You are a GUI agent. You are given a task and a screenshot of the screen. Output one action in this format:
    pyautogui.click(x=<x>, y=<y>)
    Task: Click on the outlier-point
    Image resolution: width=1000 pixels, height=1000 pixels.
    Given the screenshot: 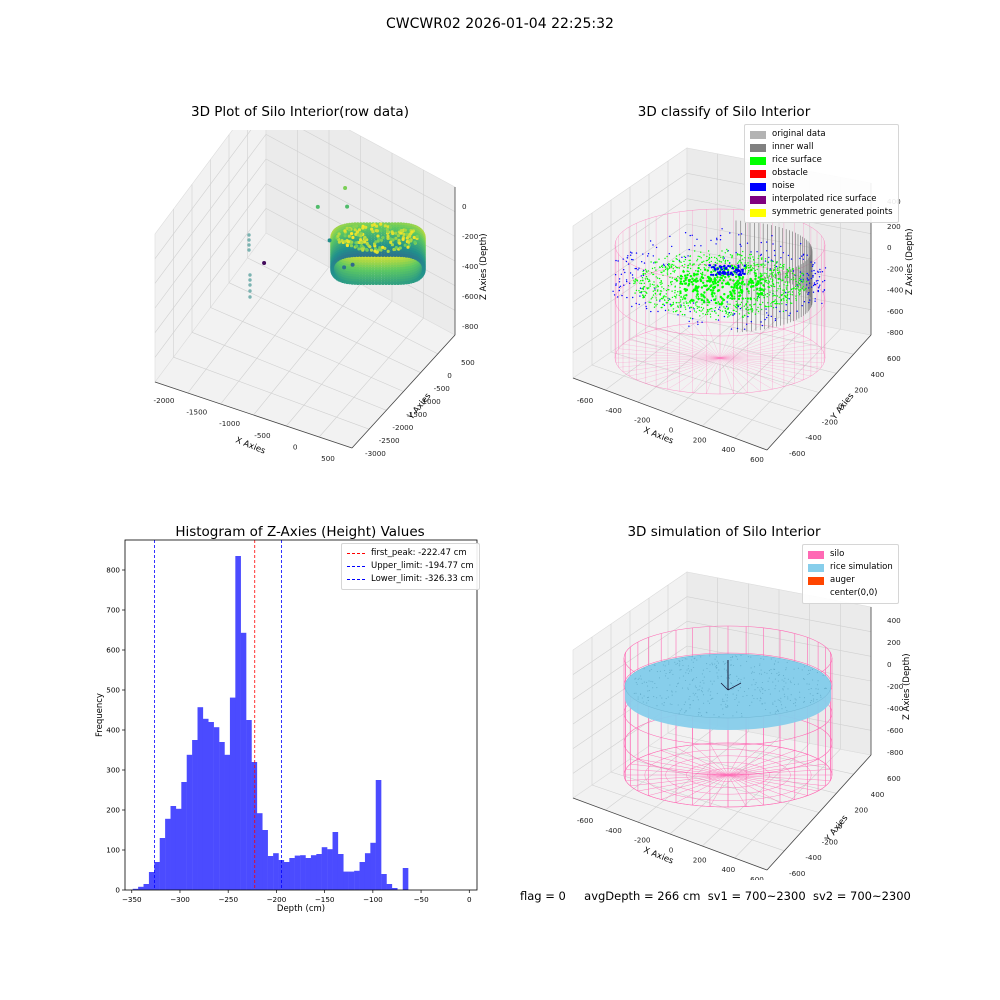 What is the action you would take?
    pyautogui.click(x=248, y=244)
    